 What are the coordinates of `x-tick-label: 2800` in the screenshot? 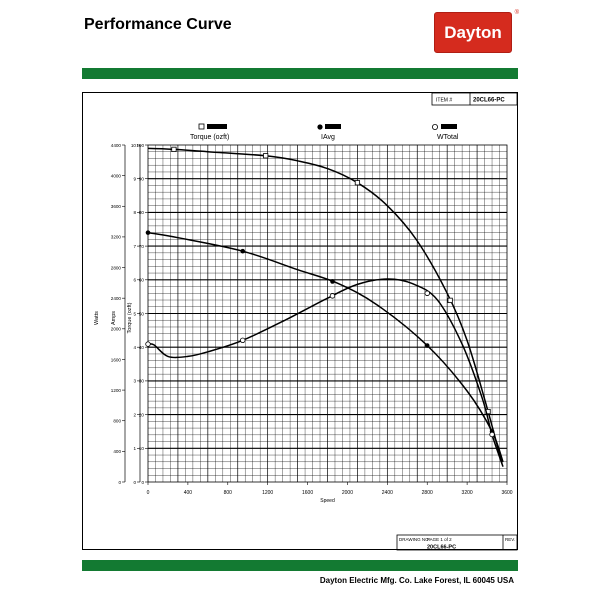 It's located at (427, 493).